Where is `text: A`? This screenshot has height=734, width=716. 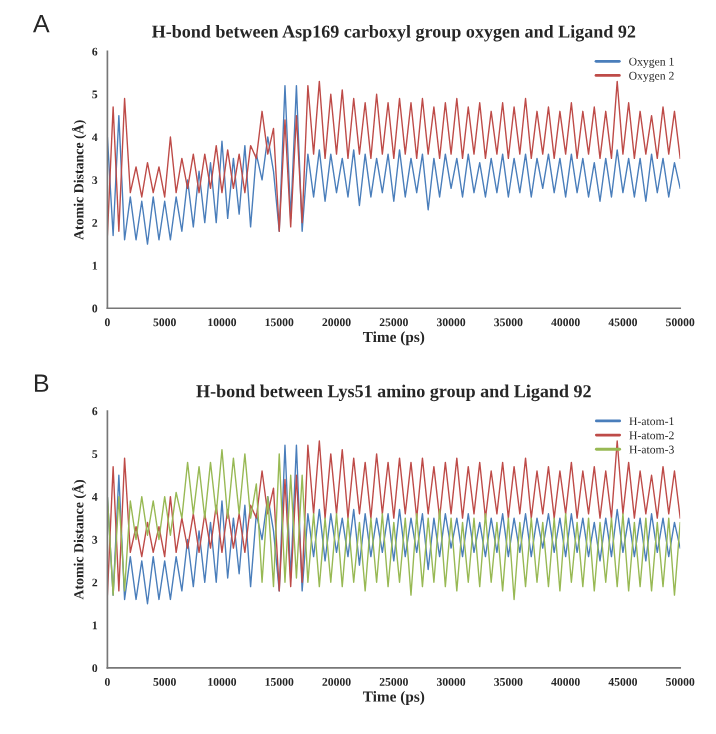
text: A is located at coordinates (41, 23).